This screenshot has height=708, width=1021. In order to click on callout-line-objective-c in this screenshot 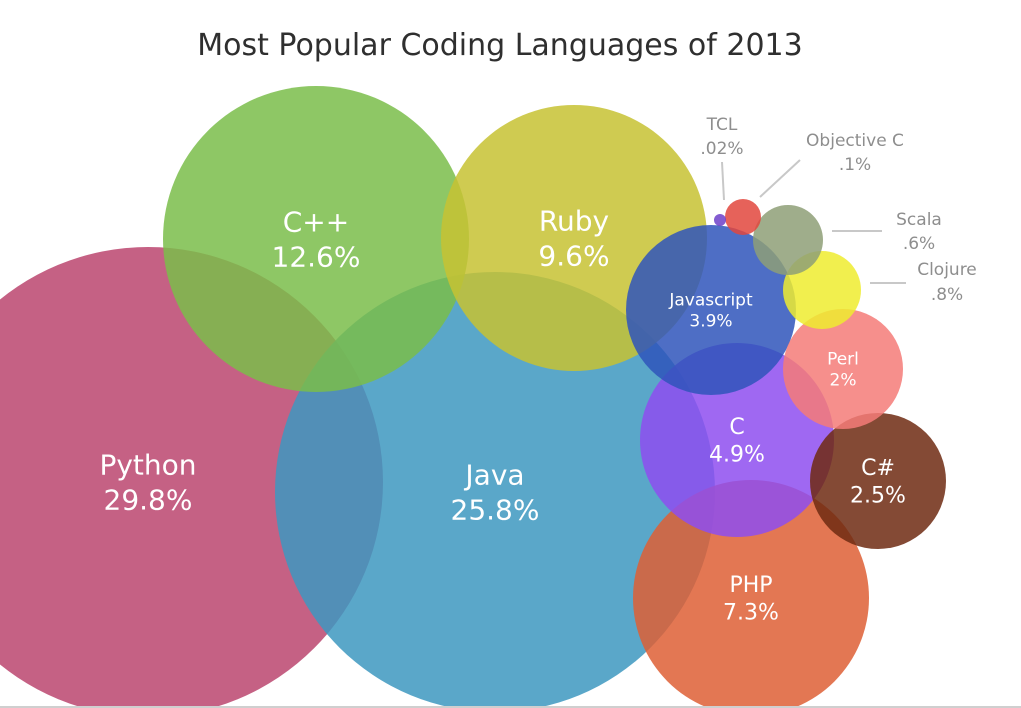, I will do `click(780, 178)`.